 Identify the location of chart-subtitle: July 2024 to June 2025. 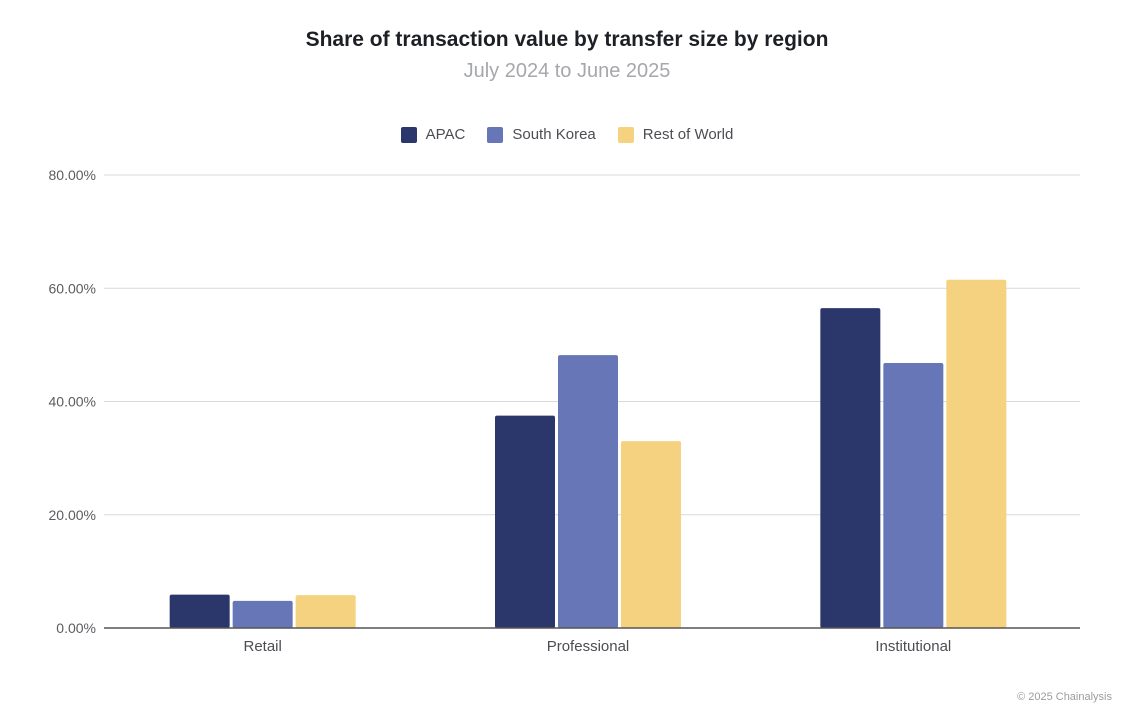
(567, 71).